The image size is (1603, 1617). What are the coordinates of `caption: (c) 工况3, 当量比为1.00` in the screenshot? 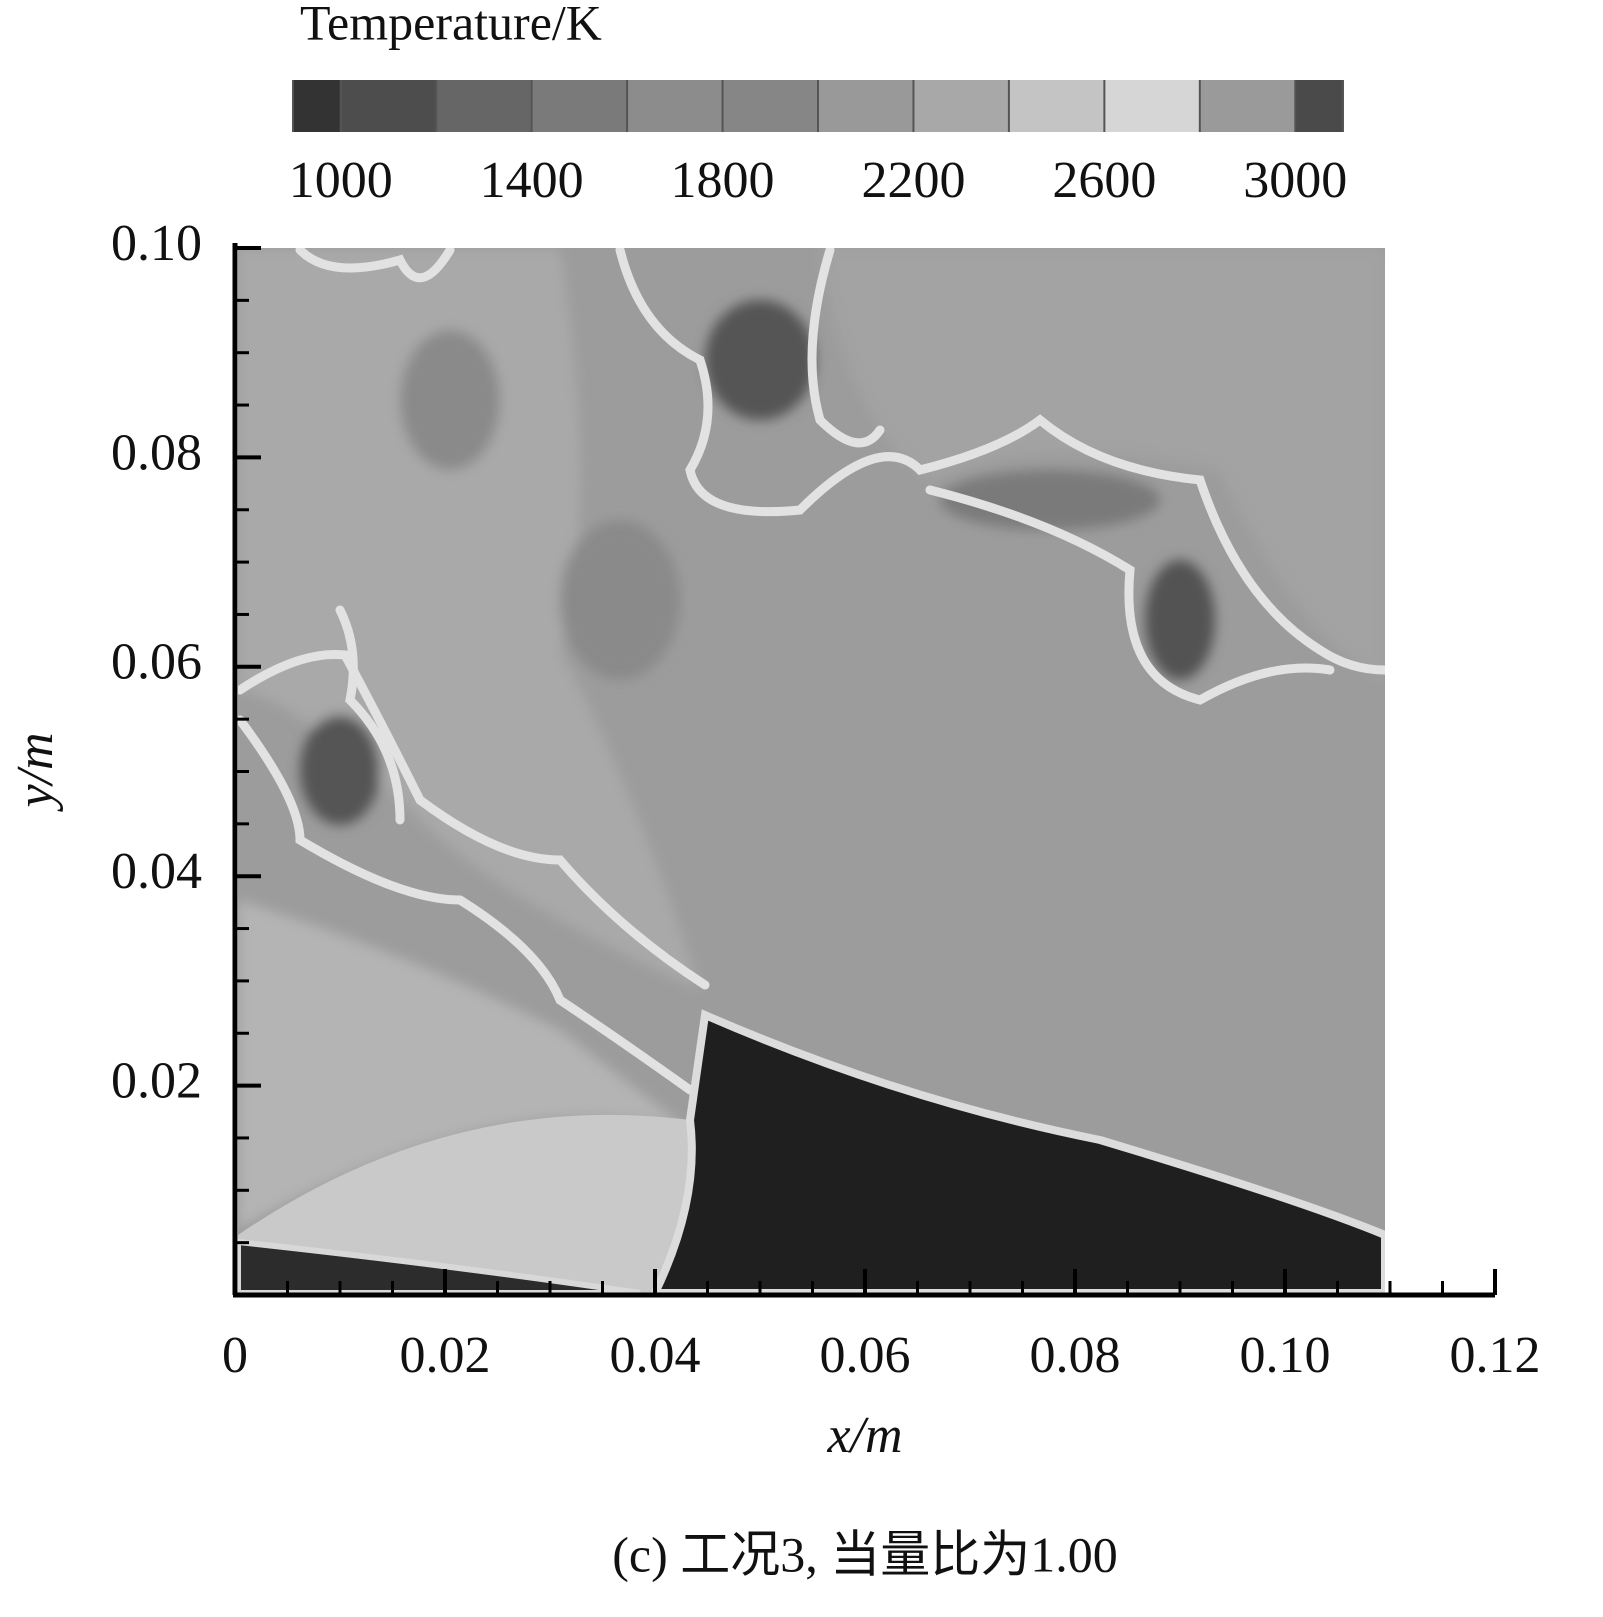 It's located at (865, 1554).